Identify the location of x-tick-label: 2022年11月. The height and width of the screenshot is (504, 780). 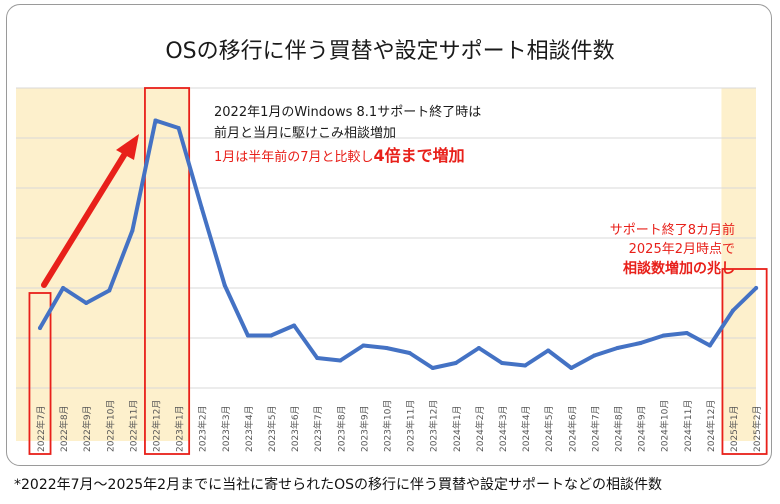
(133, 426).